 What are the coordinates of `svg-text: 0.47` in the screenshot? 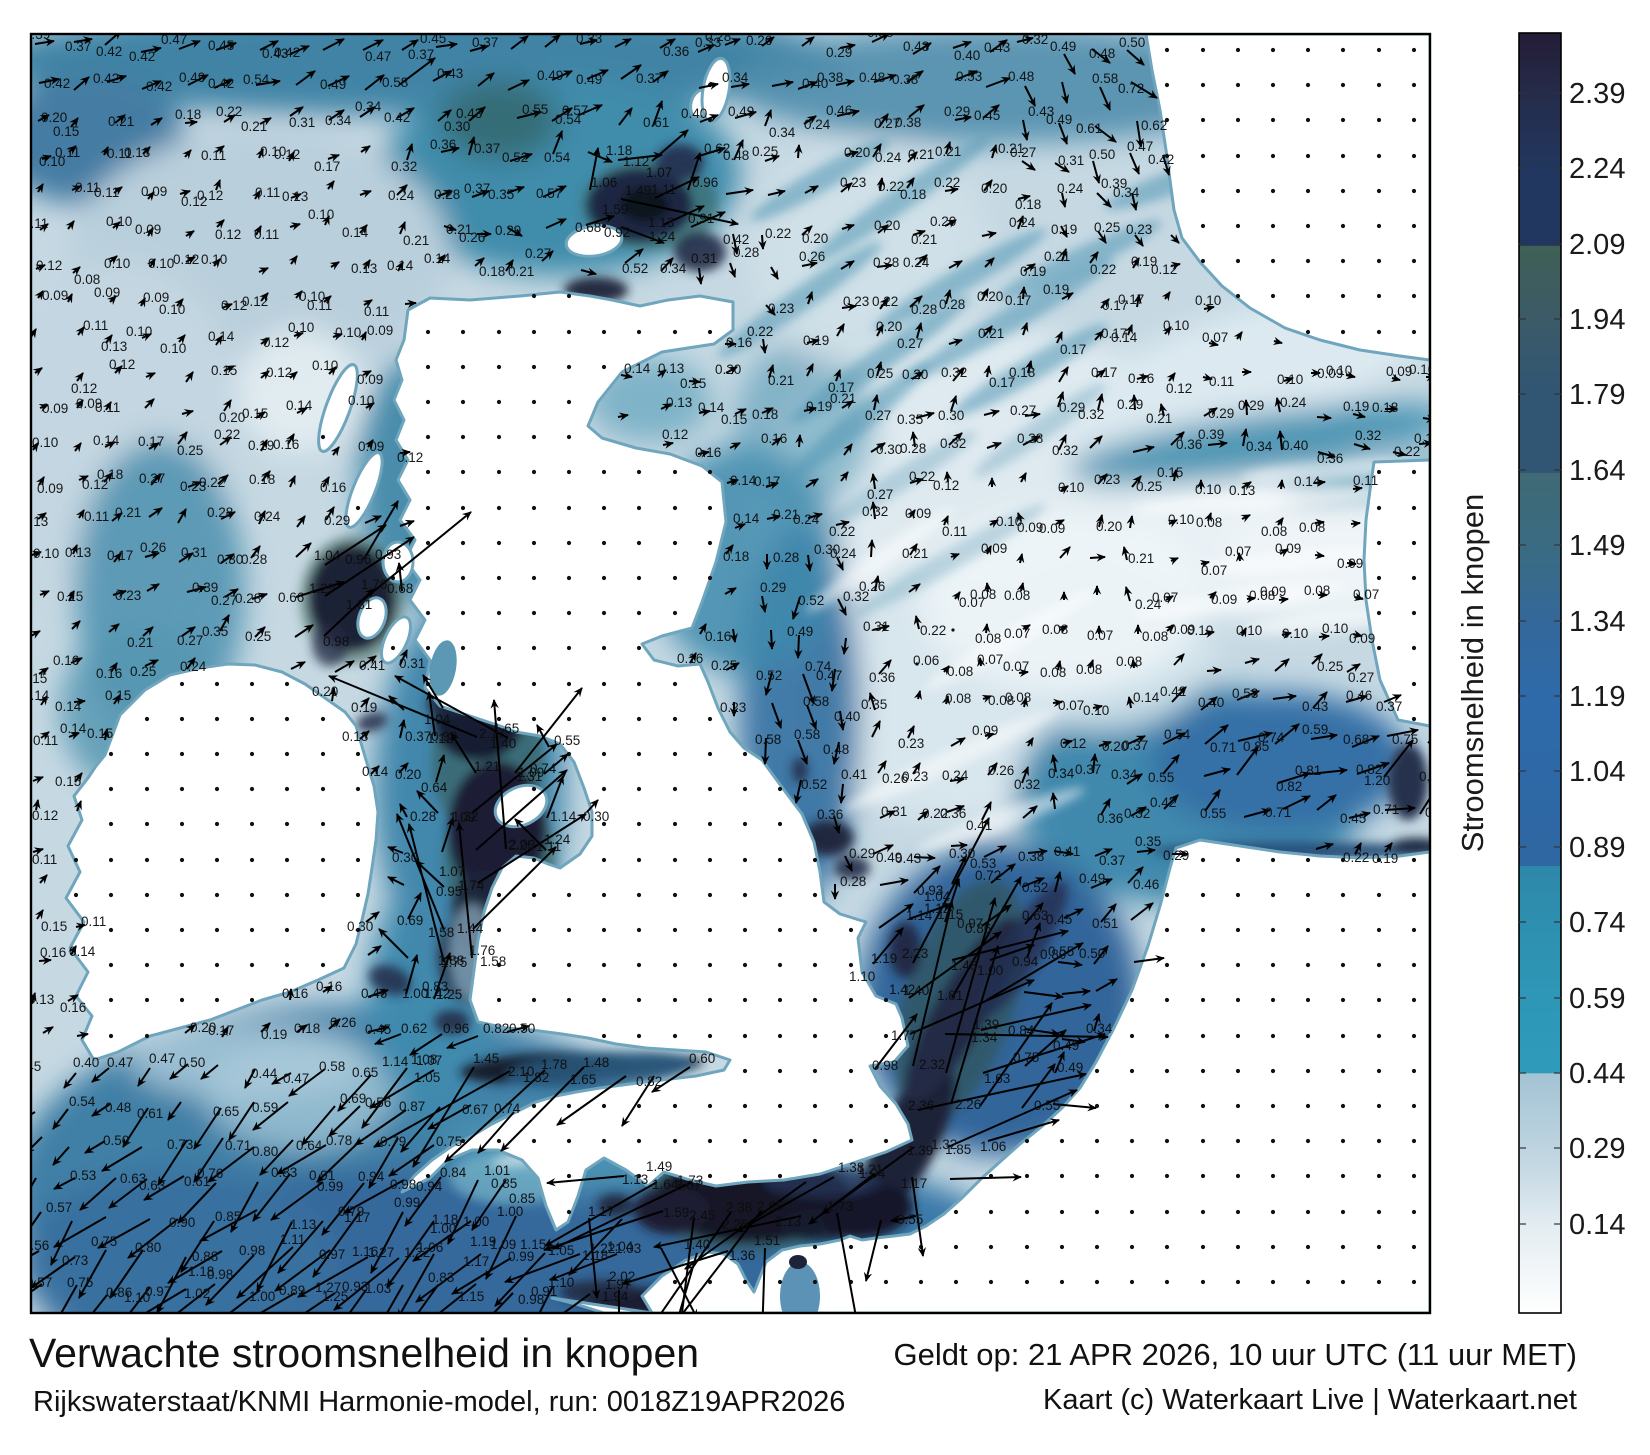 It's located at (162, 1058).